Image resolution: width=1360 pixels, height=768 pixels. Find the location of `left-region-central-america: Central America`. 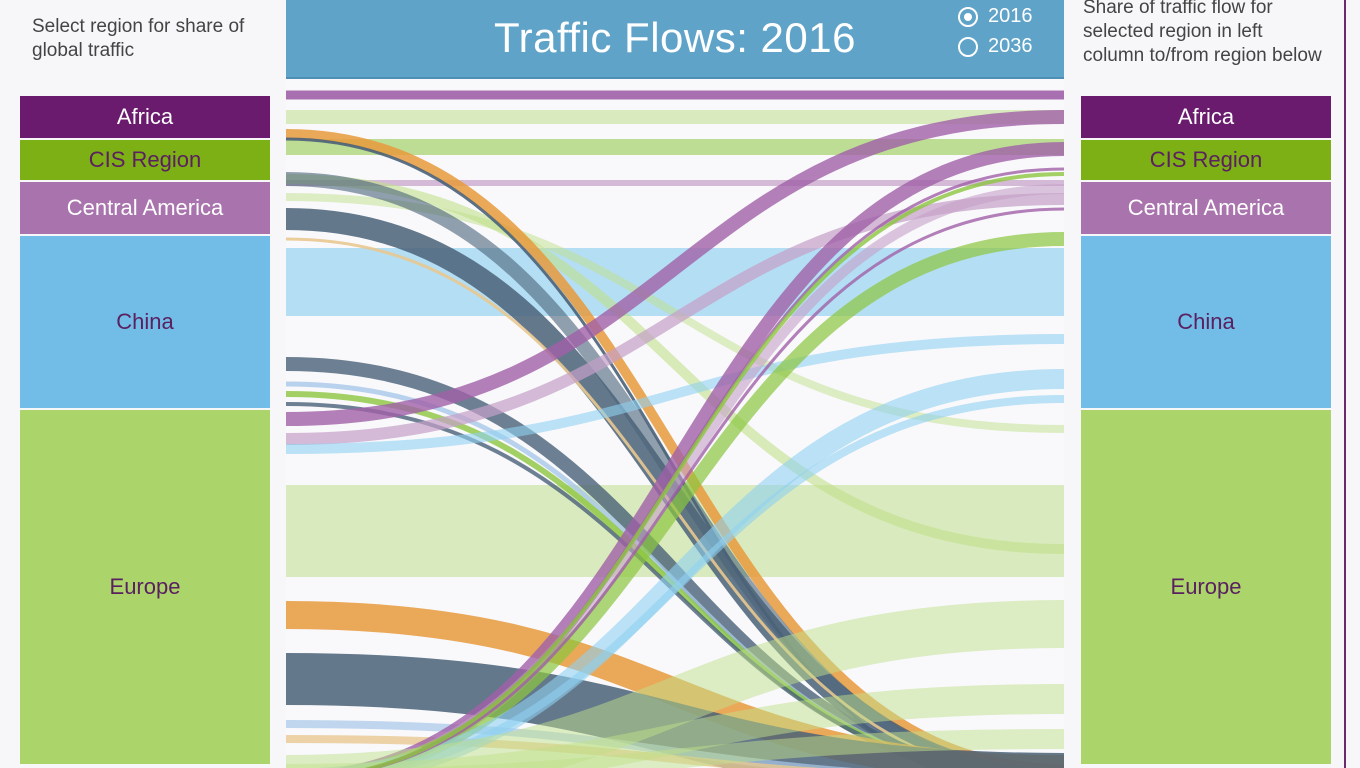

left-region-central-america: Central America is located at coordinates (145, 209).